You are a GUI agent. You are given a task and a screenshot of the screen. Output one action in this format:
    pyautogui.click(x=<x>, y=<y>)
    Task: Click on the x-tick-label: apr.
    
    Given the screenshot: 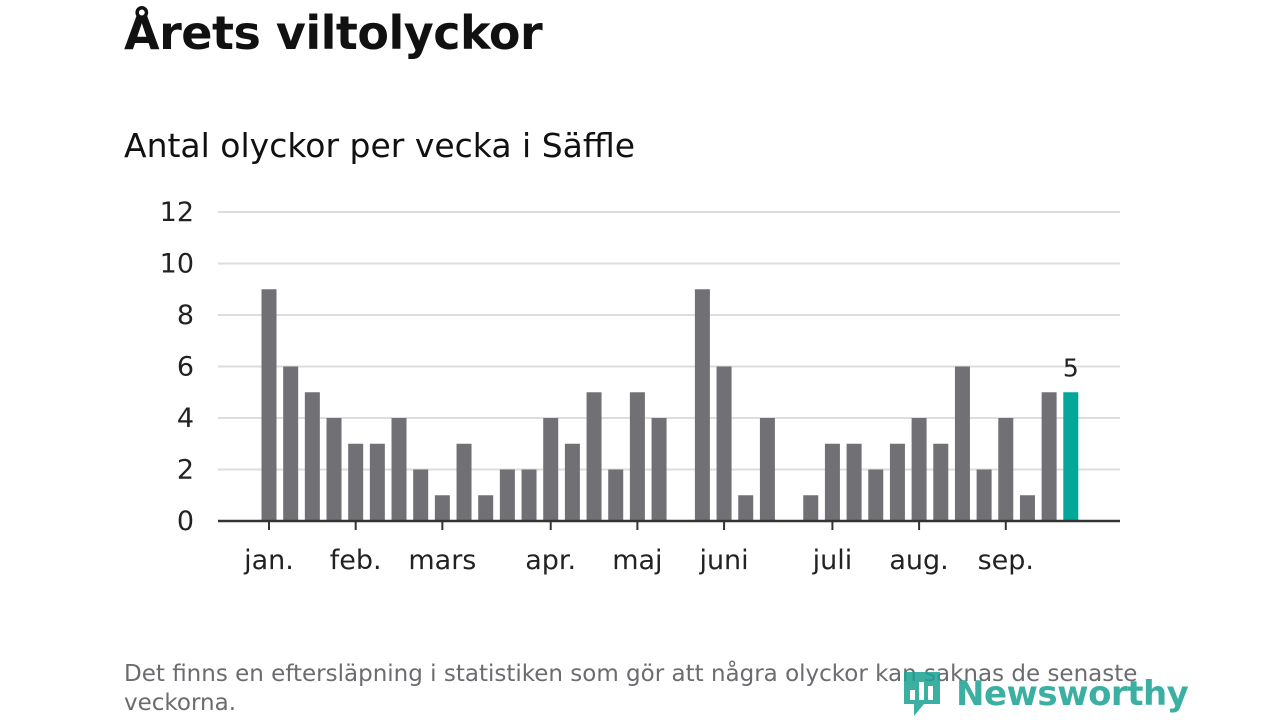 What is the action you would take?
    pyautogui.click(x=550, y=560)
    